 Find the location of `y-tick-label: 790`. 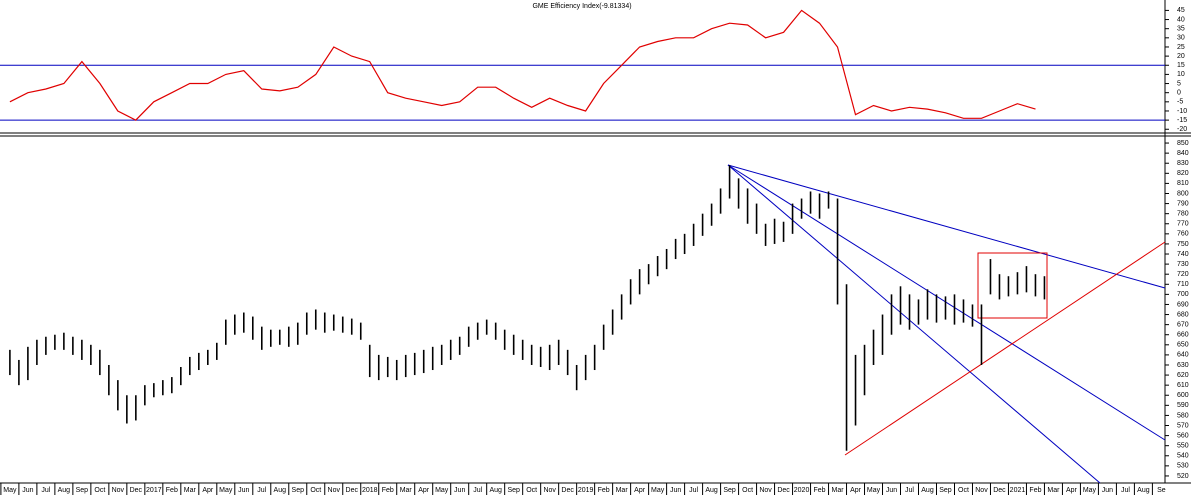

y-tick-label: 790 is located at coordinates (1183, 203).